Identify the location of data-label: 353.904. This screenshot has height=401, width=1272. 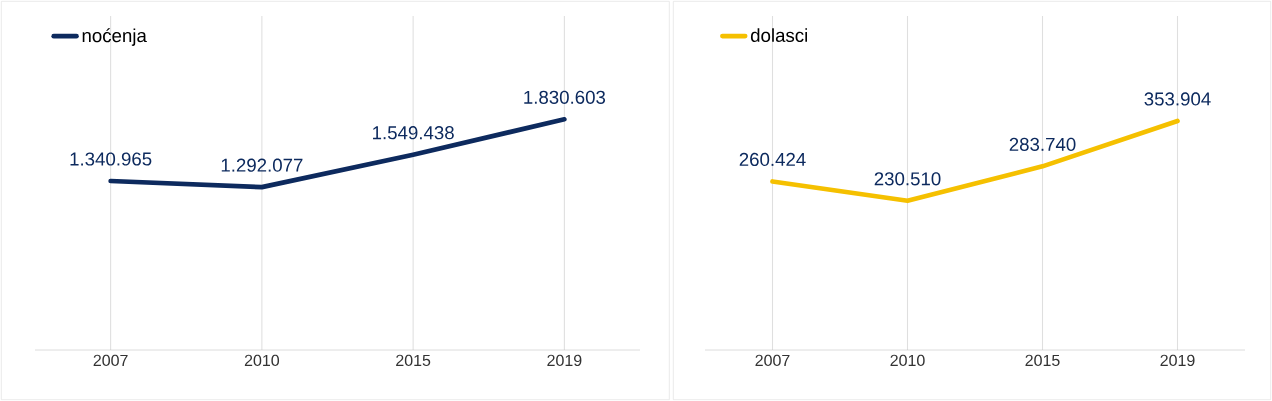
(1177, 99).